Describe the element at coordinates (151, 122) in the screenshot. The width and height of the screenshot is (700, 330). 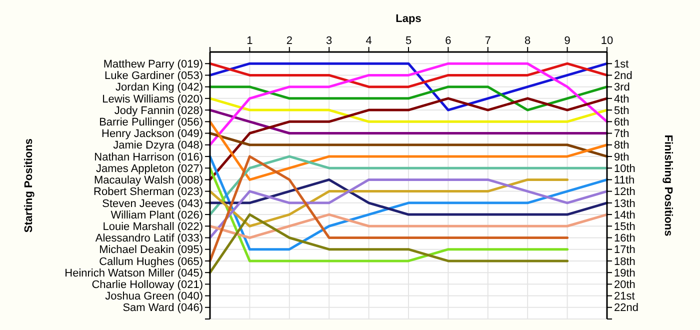
I see `text: Barrie Pullinger (056)` at that location.